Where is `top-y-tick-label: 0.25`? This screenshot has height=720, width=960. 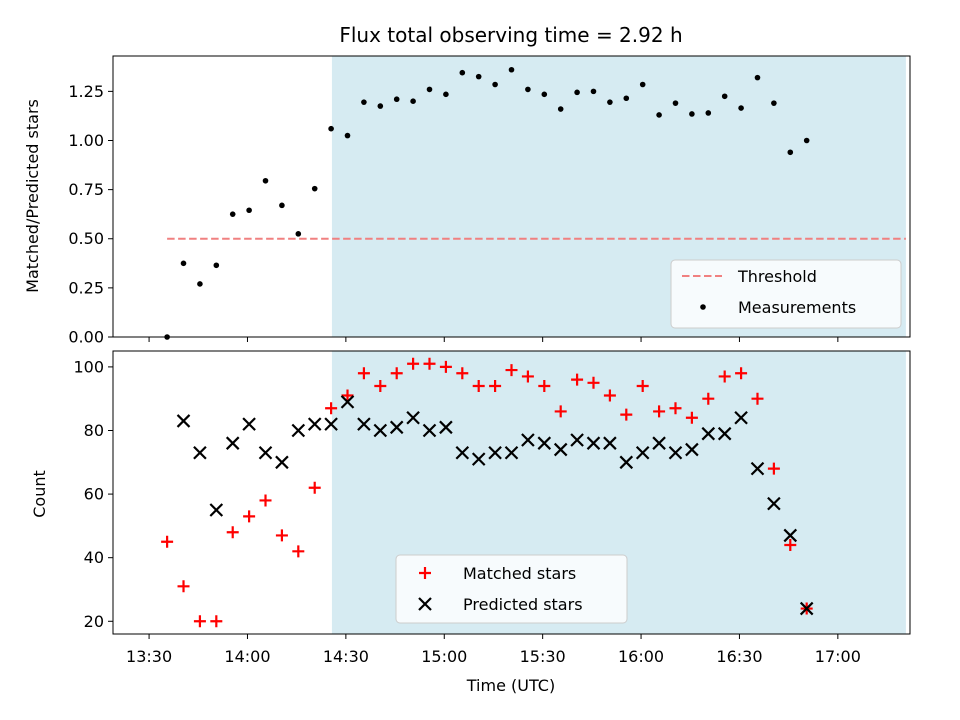 top-y-tick-label: 0.25 is located at coordinates (86, 287).